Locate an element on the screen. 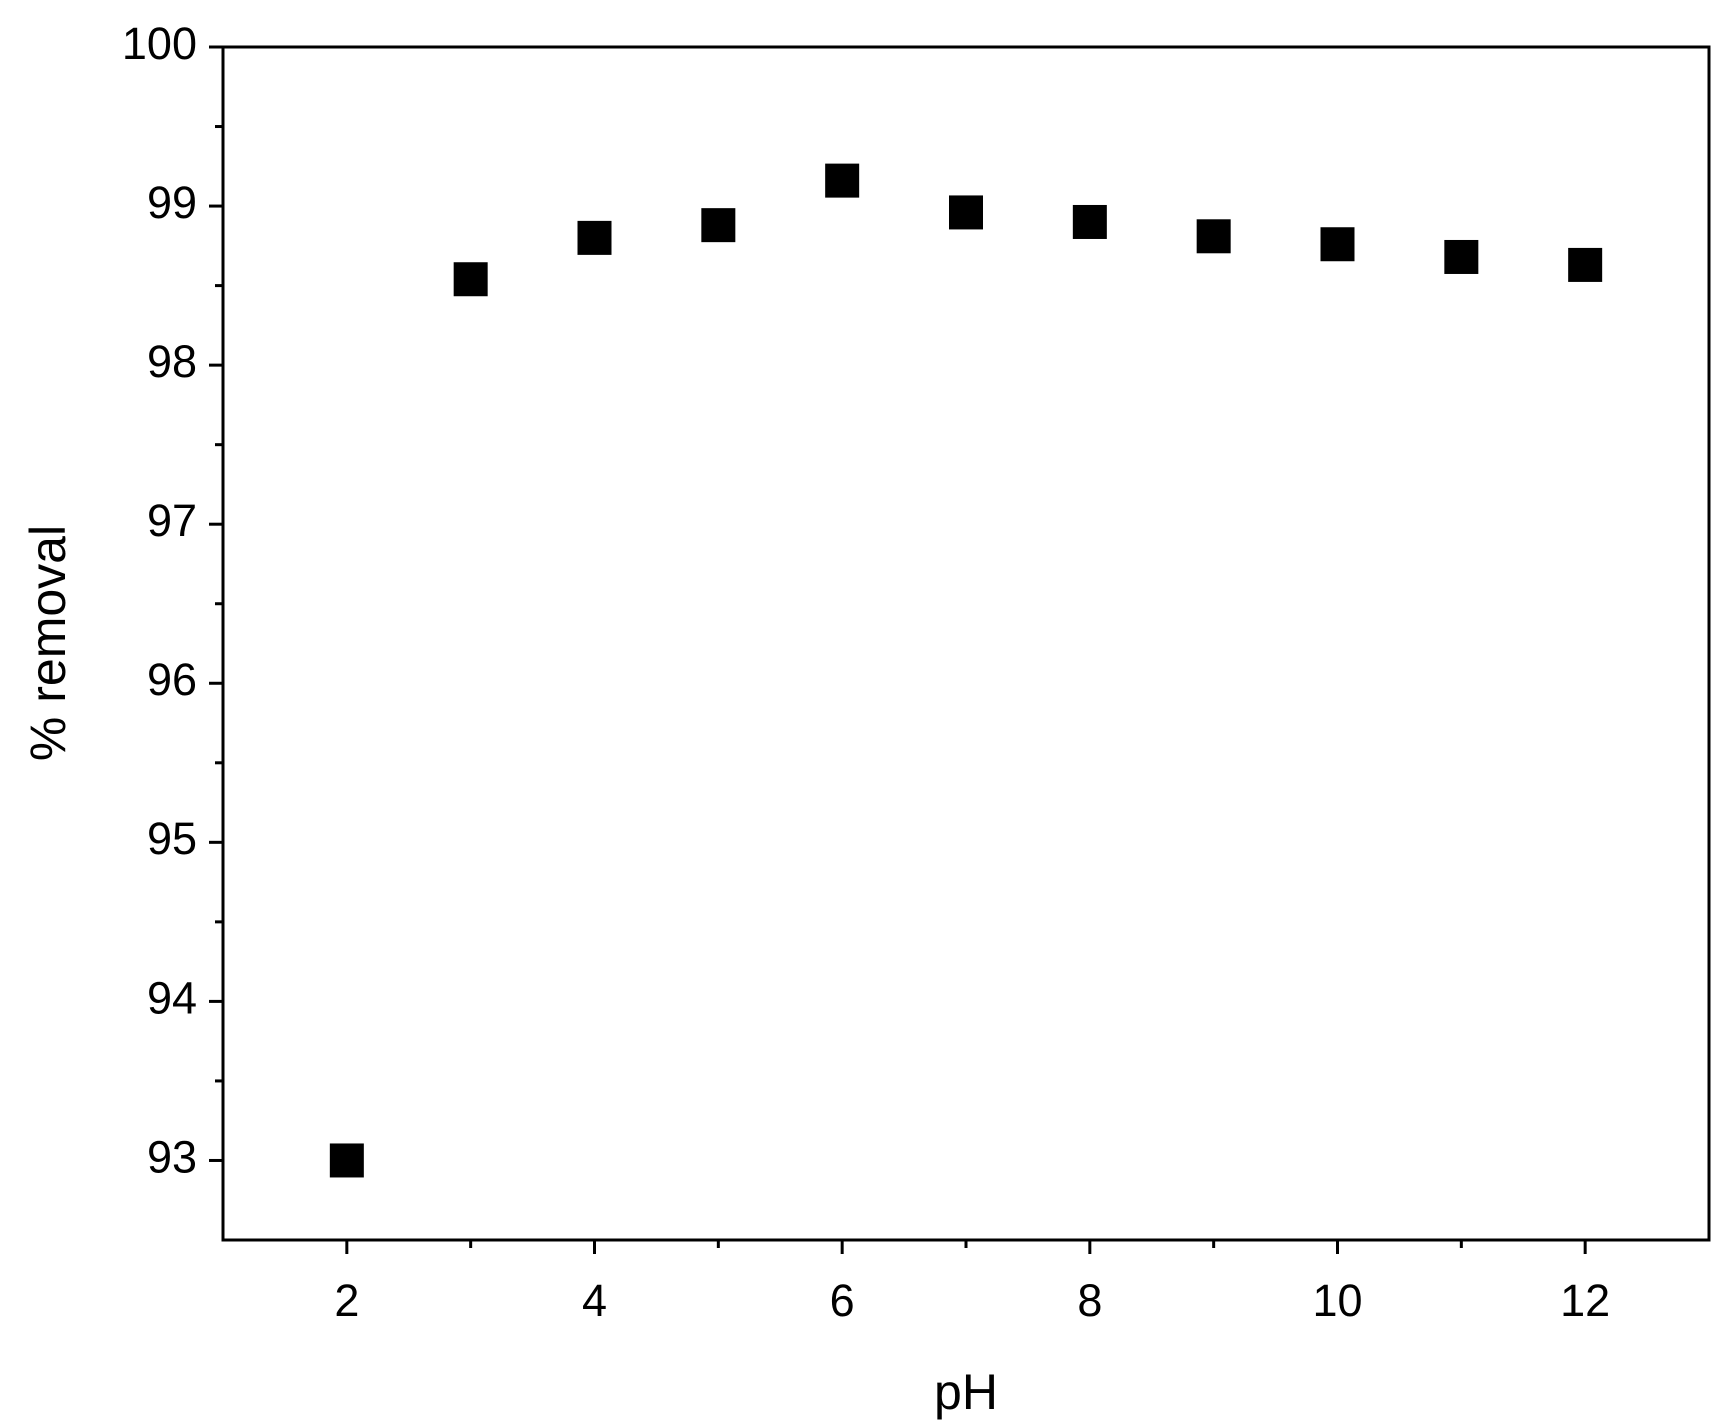  y-tick-label: 94 is located at coordinates (172, 997).